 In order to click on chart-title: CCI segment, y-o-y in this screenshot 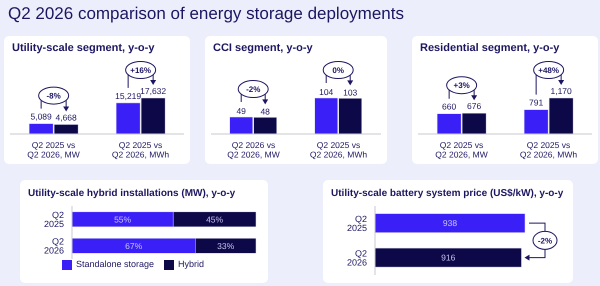, I will do `click(263, 48)`.